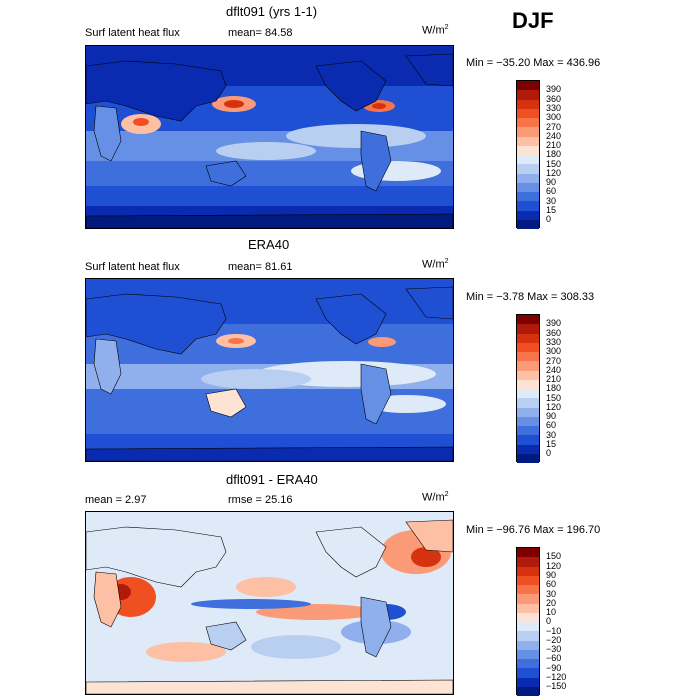  I want to click on panel3-cb-label: 0, so click(549, 621).